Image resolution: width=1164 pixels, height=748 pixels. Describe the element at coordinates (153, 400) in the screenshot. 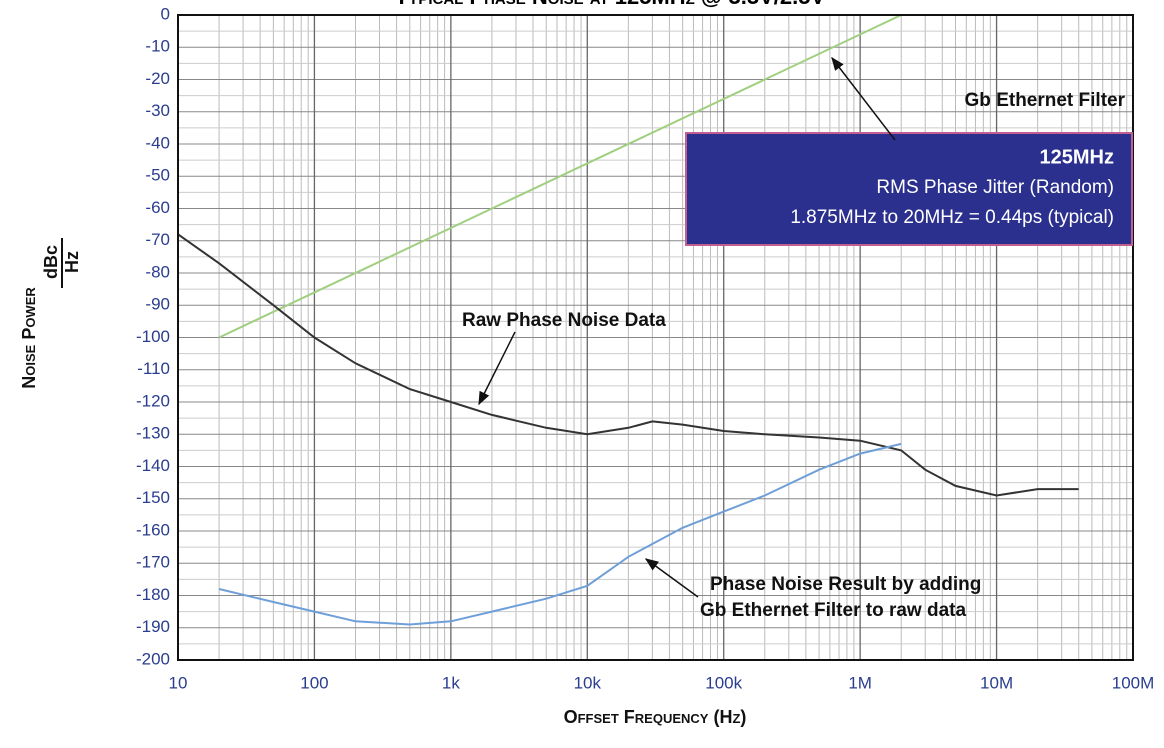

I see `y-tick-label: -120` at that location.